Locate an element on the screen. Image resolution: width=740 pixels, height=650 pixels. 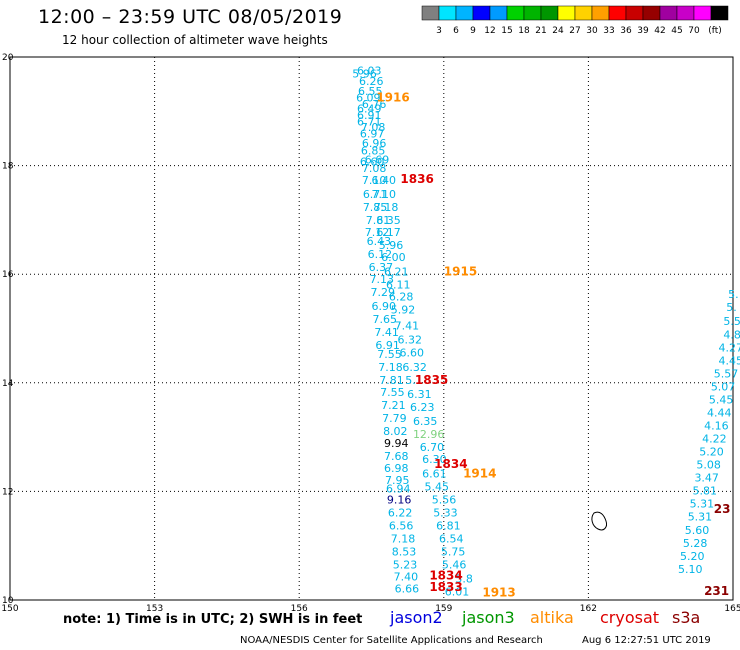
mission-jason3: jason3 is located at coordinates (488, 617).